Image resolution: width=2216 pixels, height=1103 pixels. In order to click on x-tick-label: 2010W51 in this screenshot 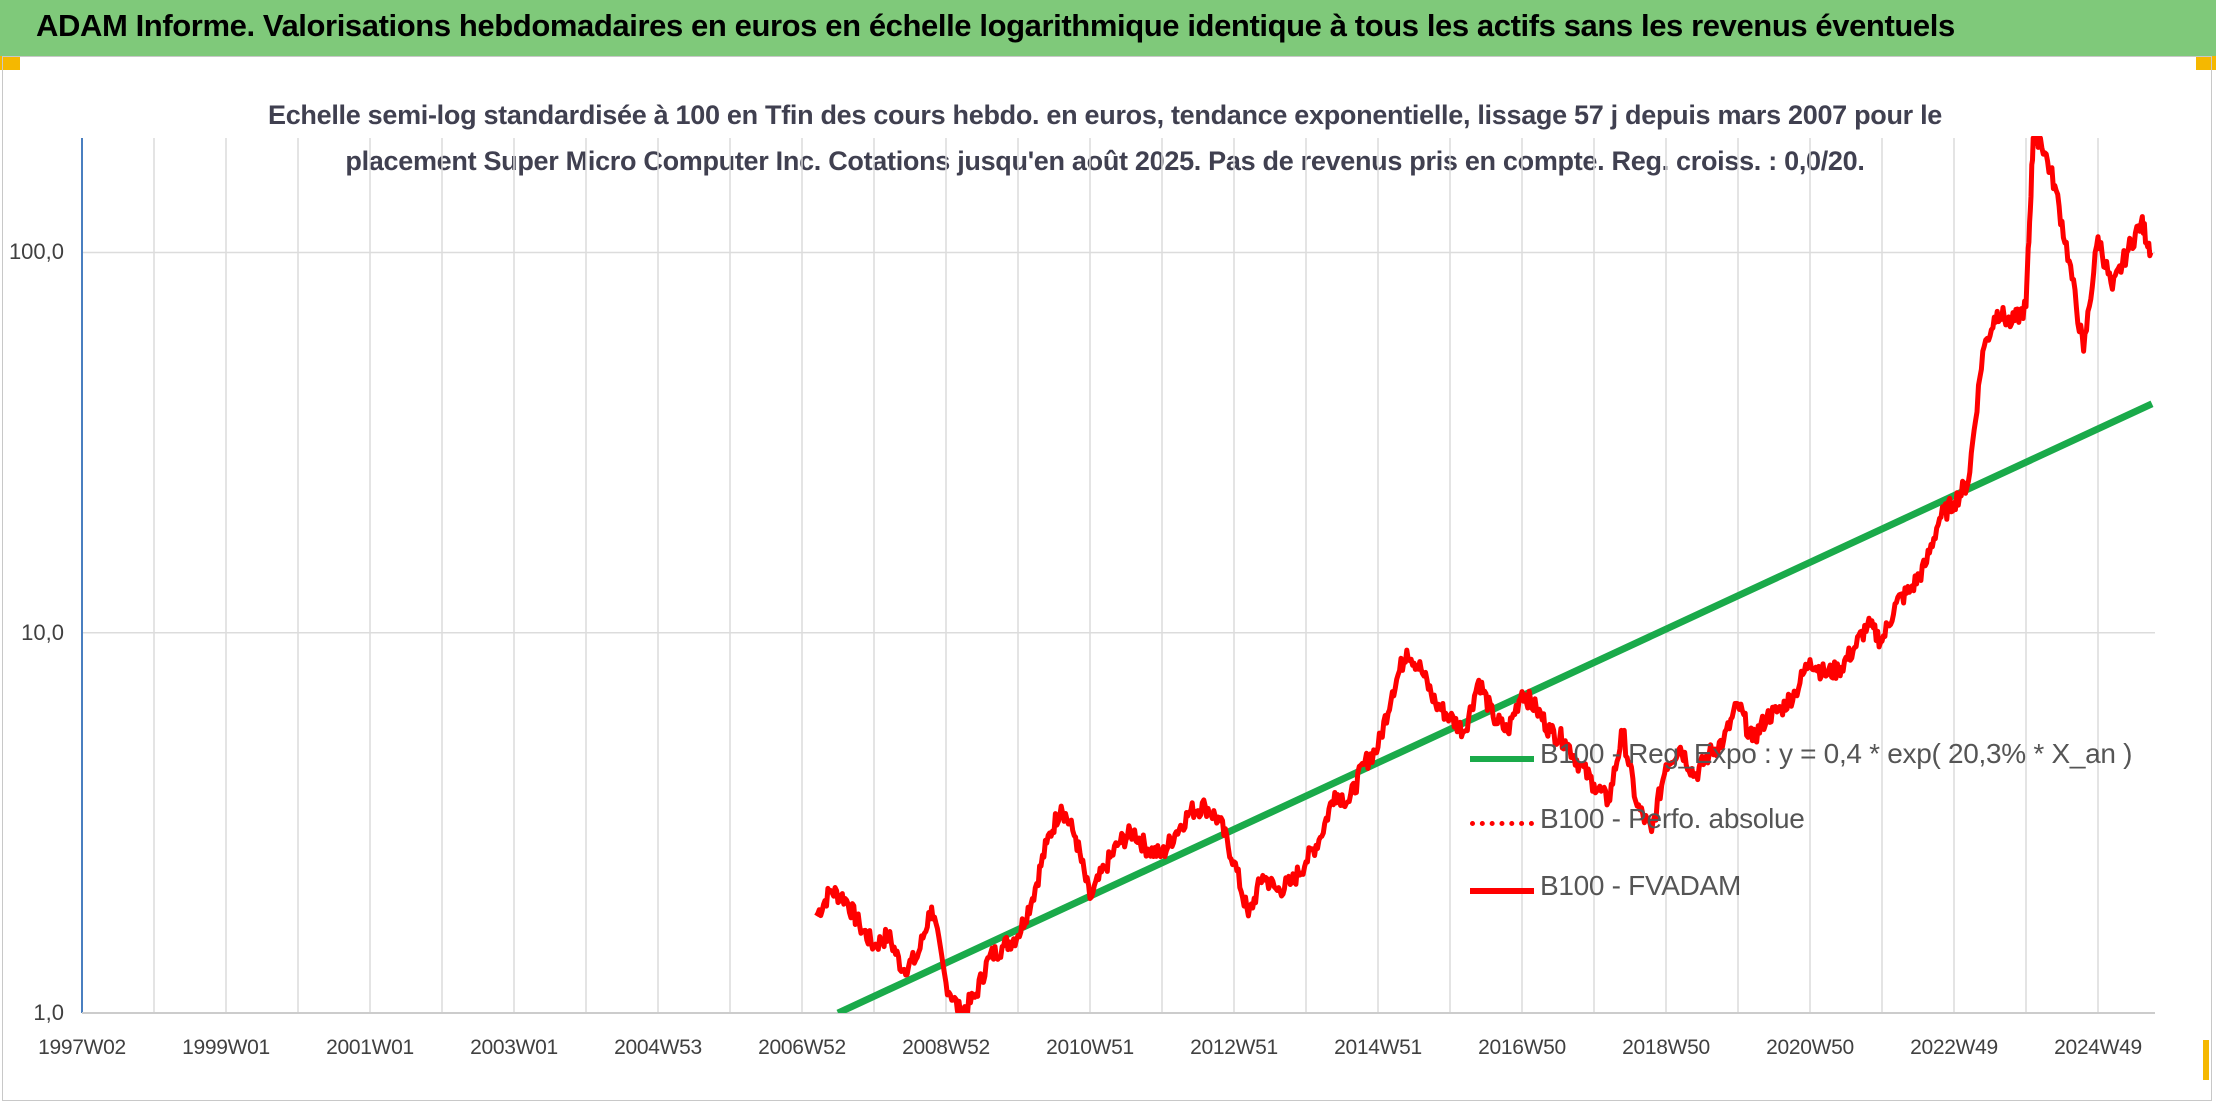, I will do `click(1090, 1047)`.